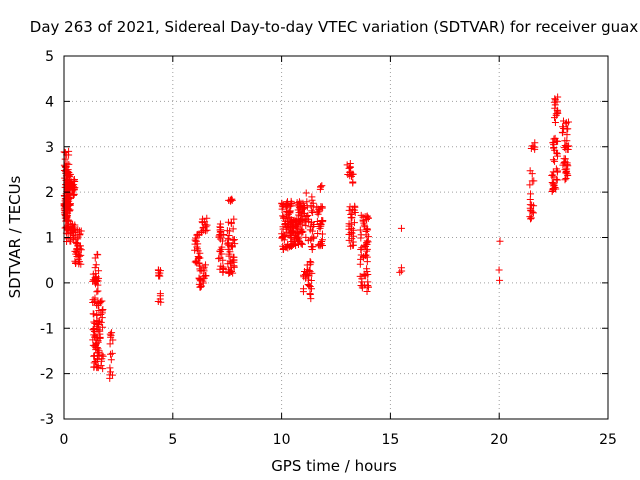 The height and width of the screenshot is (480, 640). What do you see at coordinates (15, 236) in the screenshot?
I see `y-axis-label: SDTVAR / TECUs` at bounding box center [15, 236].